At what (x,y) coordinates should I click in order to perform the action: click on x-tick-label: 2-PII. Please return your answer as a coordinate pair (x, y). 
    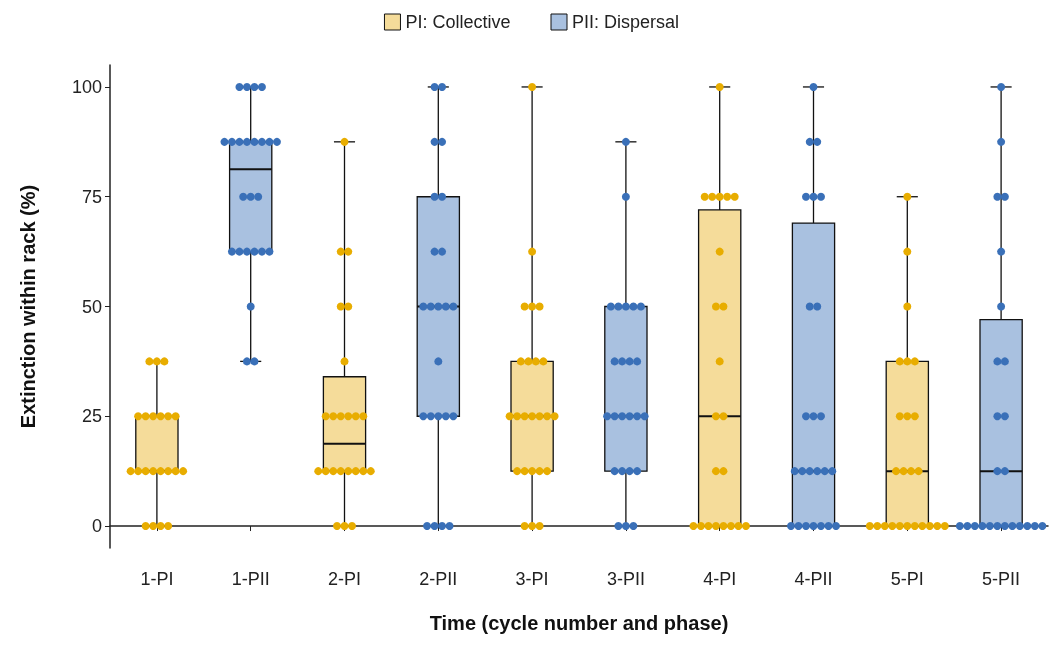
    Looking at the image, I should click on (438, 579).